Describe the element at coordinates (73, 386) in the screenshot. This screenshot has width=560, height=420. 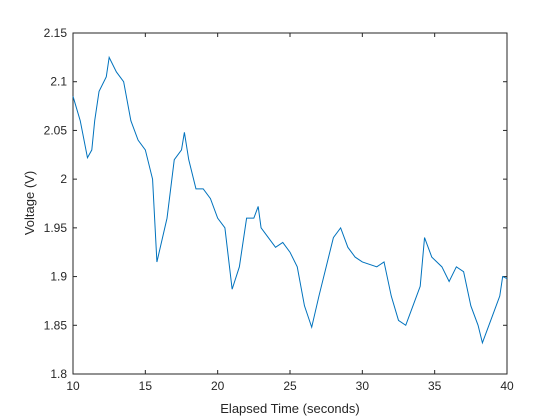
I see `x-tick-label: 10` at that location.